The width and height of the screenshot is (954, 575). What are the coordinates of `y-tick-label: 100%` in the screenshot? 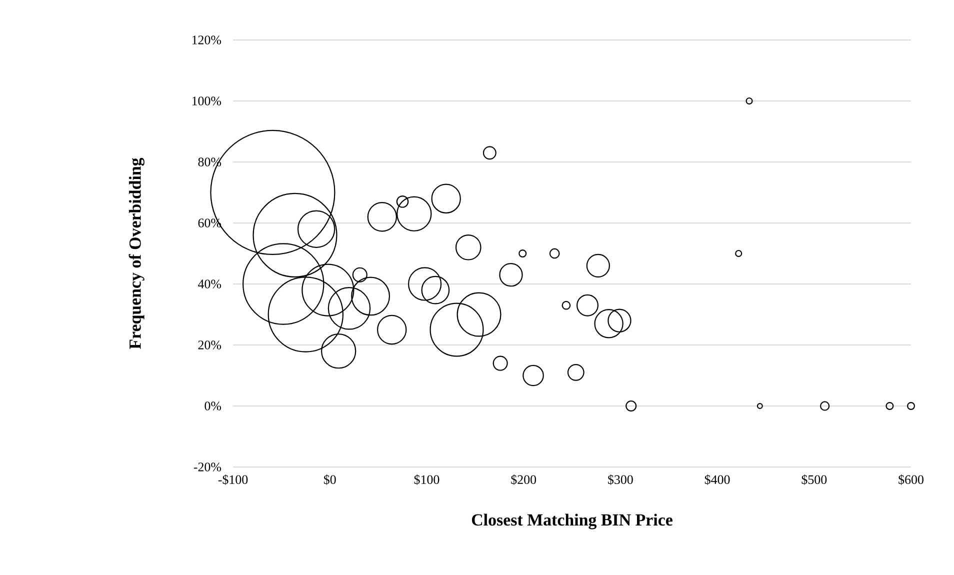 It's located at (207, 101).